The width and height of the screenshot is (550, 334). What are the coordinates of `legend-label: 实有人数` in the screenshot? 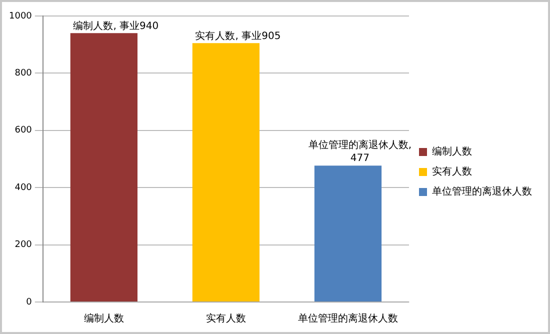 It's located at (452, 172).